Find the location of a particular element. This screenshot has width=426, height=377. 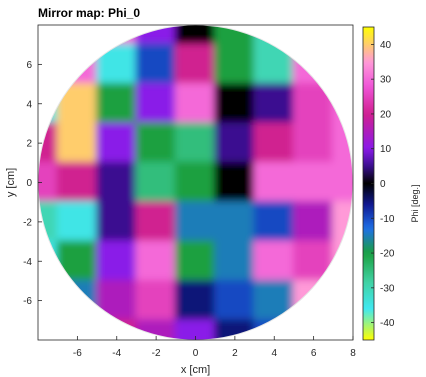

colorbar-tick-label: -20 is located at coordinates (387, 254).